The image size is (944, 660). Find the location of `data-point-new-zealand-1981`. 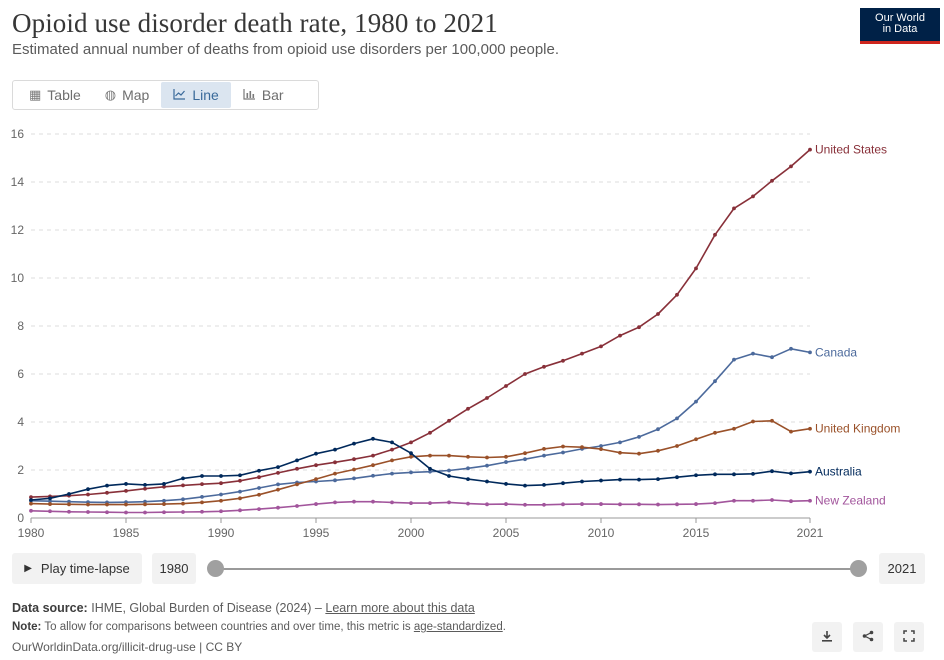

data-point-new-zealand-1981 is located at coordinates (50, 511).